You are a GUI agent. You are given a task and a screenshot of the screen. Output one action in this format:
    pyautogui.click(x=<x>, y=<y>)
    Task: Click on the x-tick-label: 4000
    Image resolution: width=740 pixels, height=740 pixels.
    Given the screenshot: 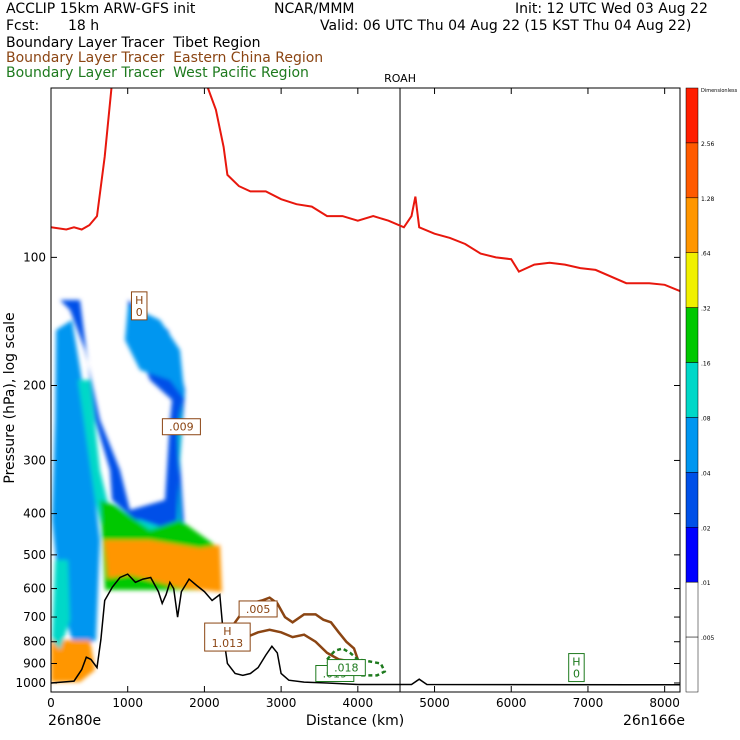 What is the action you would take?
    pyautogui.click(x=358, y=703)
    